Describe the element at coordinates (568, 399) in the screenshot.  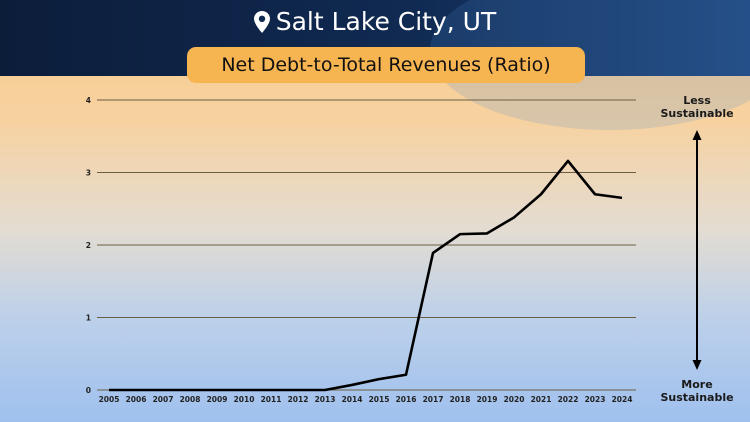
I see `x-tick-label: 2022` at that location.